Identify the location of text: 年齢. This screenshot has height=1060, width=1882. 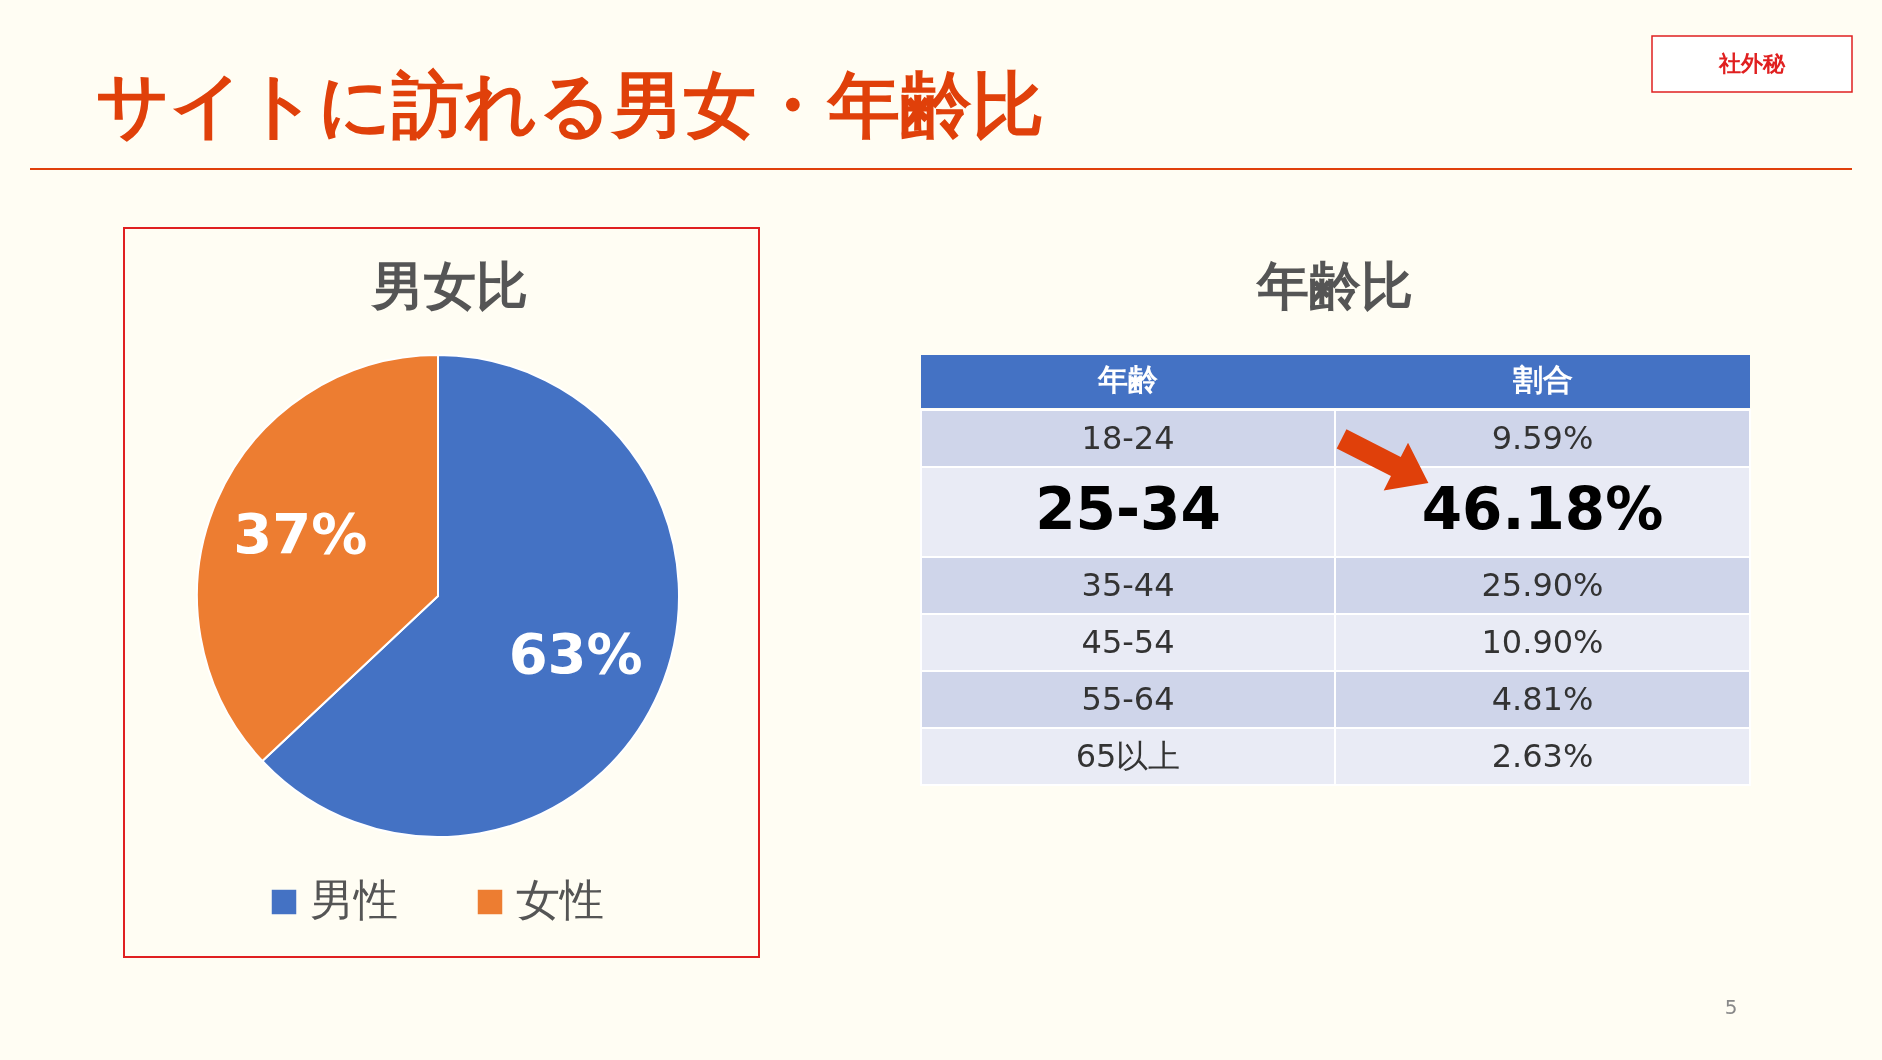
(1127, 379).